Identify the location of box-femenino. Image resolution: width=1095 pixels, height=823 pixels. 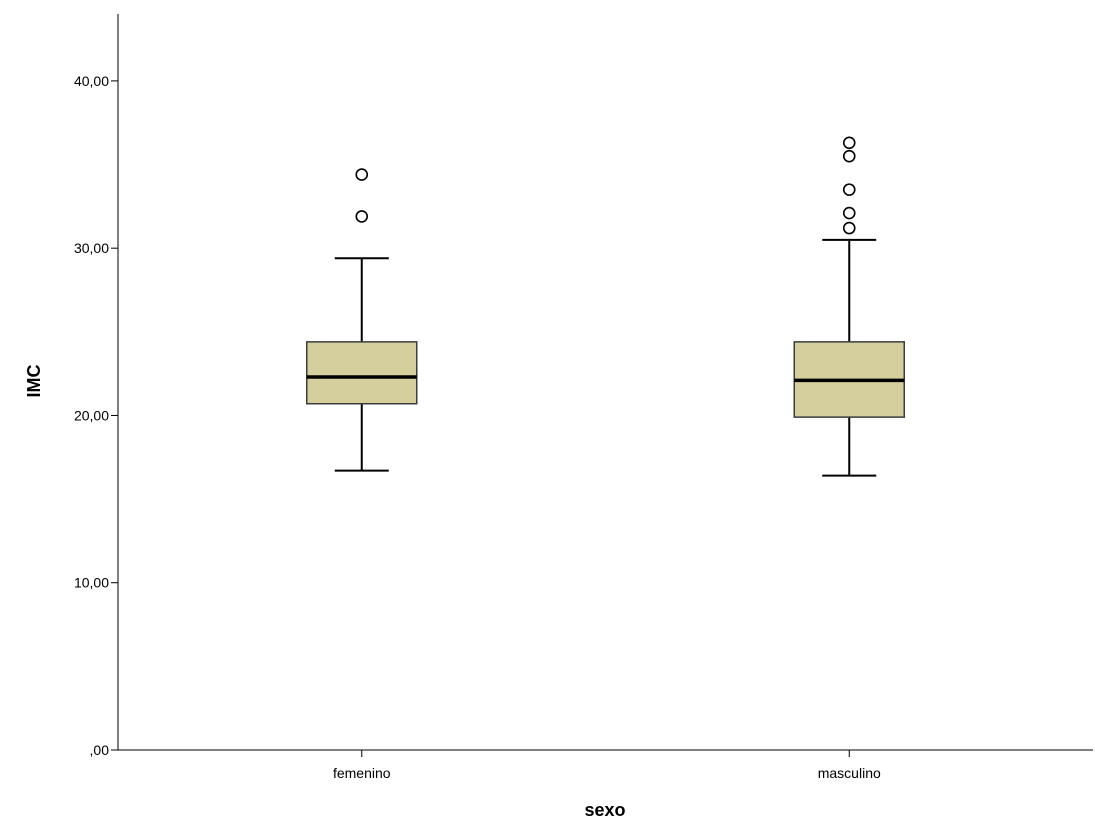
(362, 320).